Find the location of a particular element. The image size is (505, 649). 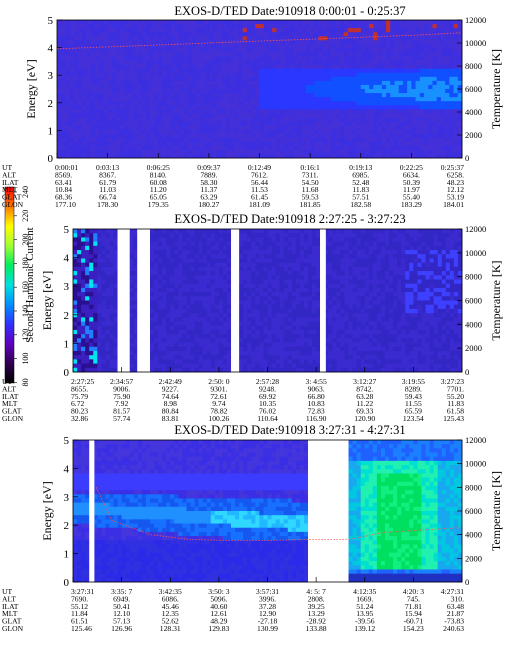

table-cell: 8569. is located at coordinates (63, 174).